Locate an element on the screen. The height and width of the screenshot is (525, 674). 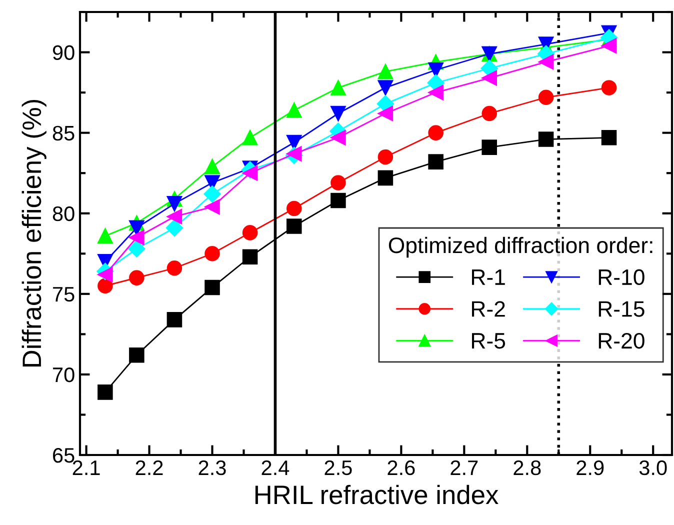
x-tick-label: 2.7 is located at coordinates (464, 467).